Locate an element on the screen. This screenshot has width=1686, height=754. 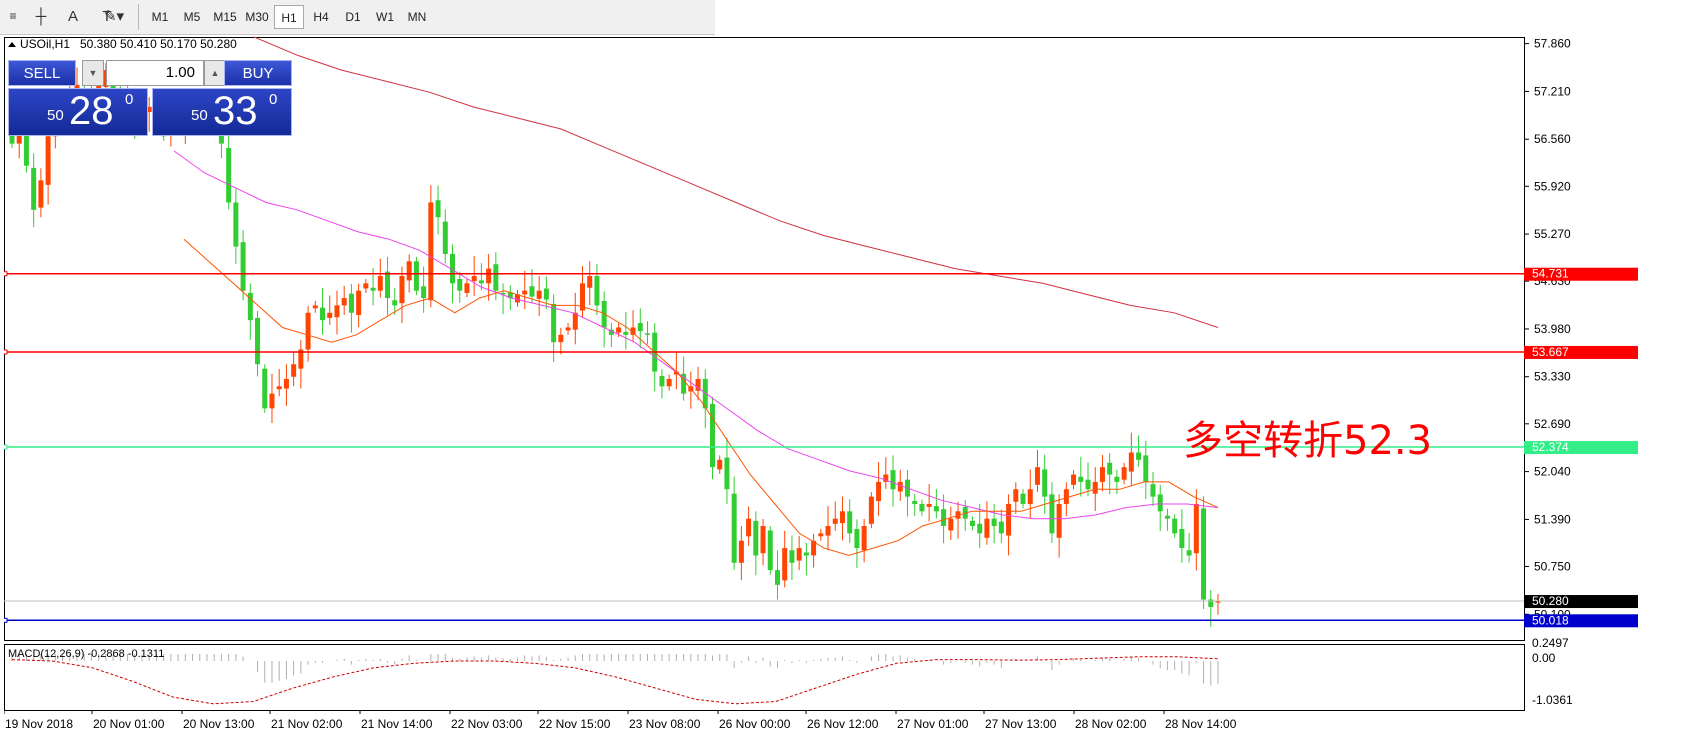
price-tick-label: 53.980 is located at coordinates (1552, 329).